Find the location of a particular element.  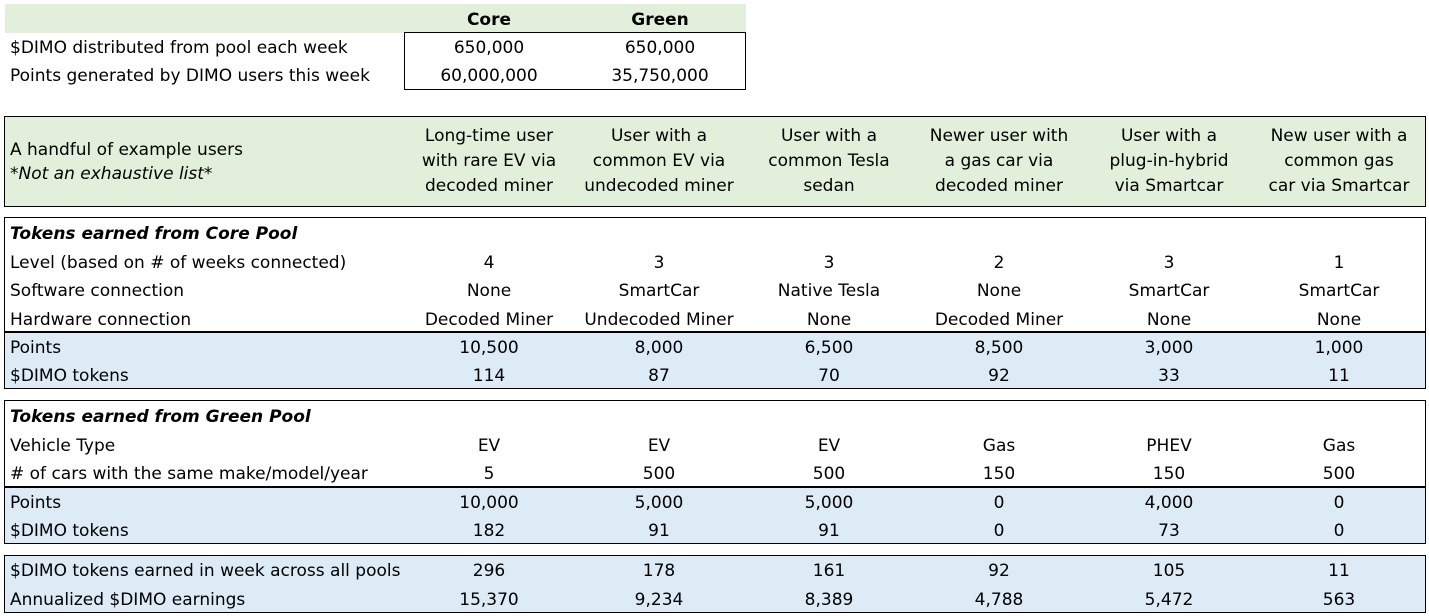

core-result-value: 11 is located at coordinates (1339, 376).